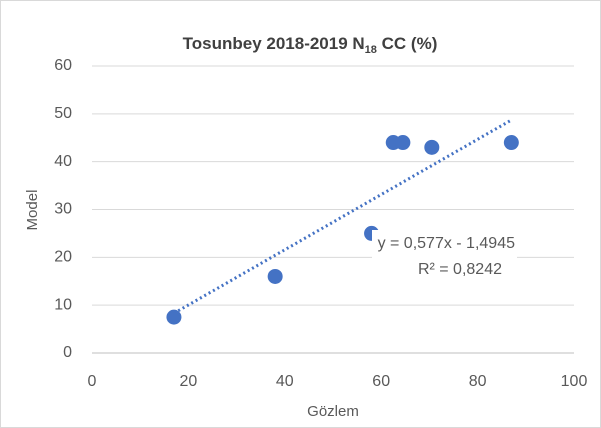  I want to click on x-tick-label: 100, so click(574, 381).